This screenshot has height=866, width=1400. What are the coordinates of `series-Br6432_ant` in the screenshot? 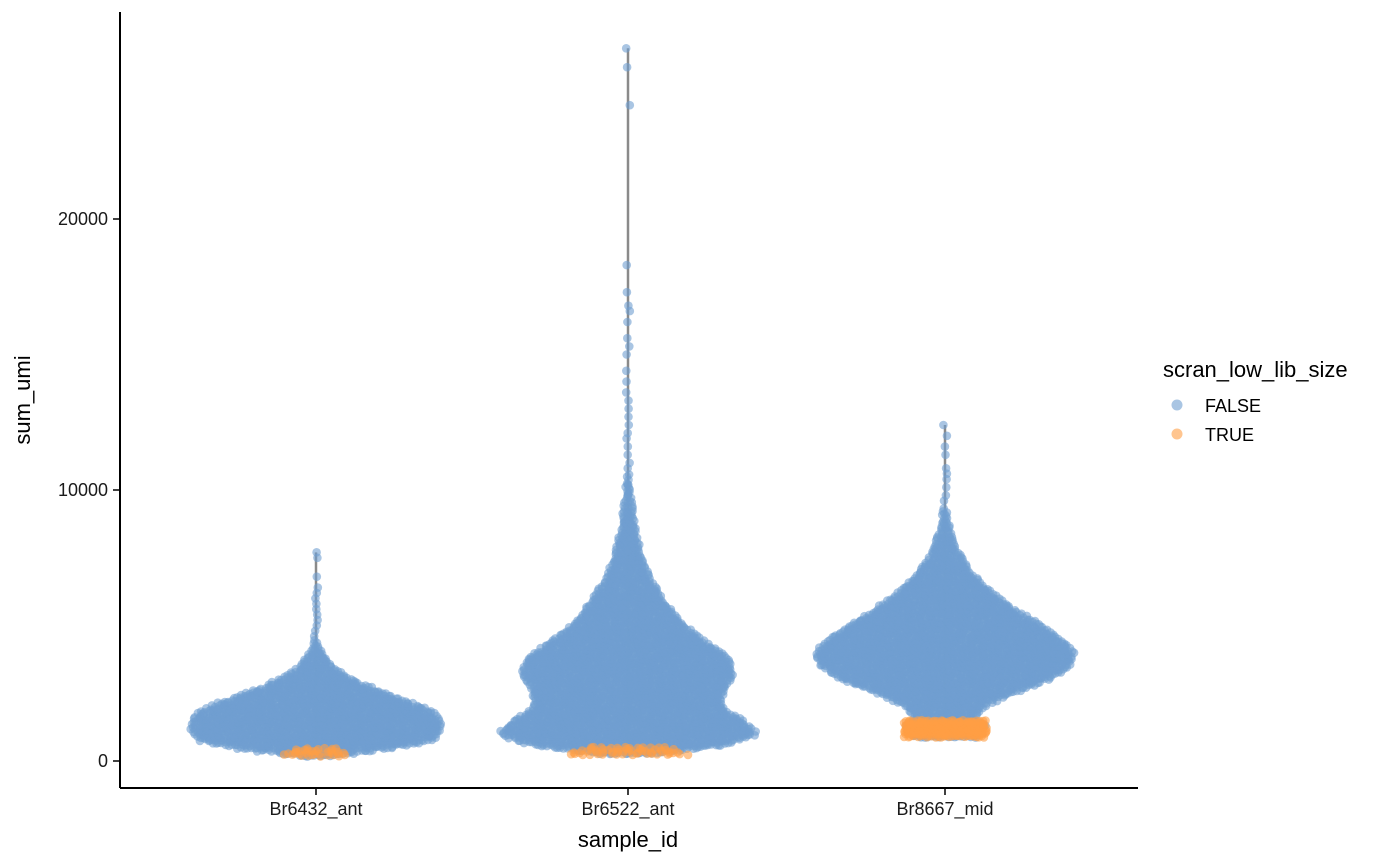 It's located at (316, 654).